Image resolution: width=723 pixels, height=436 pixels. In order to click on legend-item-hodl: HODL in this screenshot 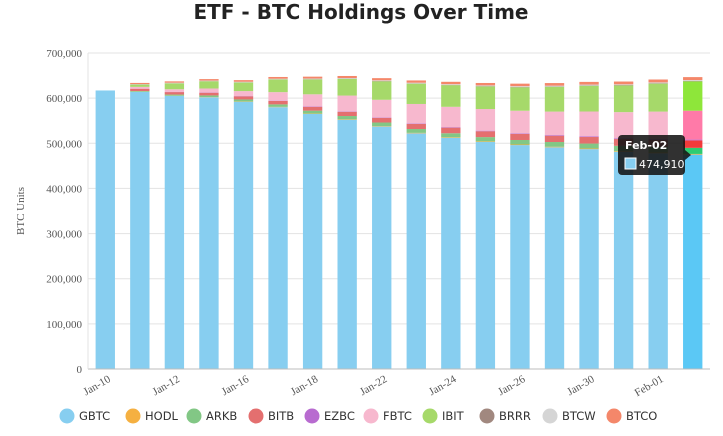, I will do `click(152, 416)`.